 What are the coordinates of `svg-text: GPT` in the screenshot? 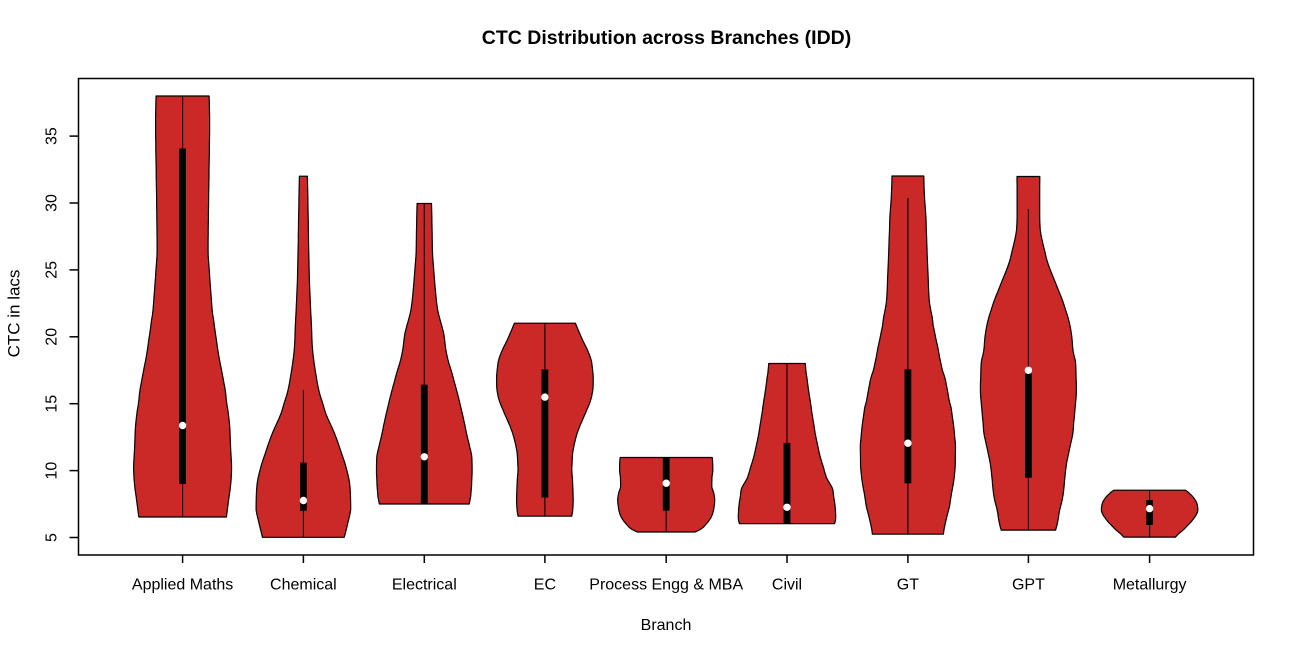 It's located at (1028, 585).